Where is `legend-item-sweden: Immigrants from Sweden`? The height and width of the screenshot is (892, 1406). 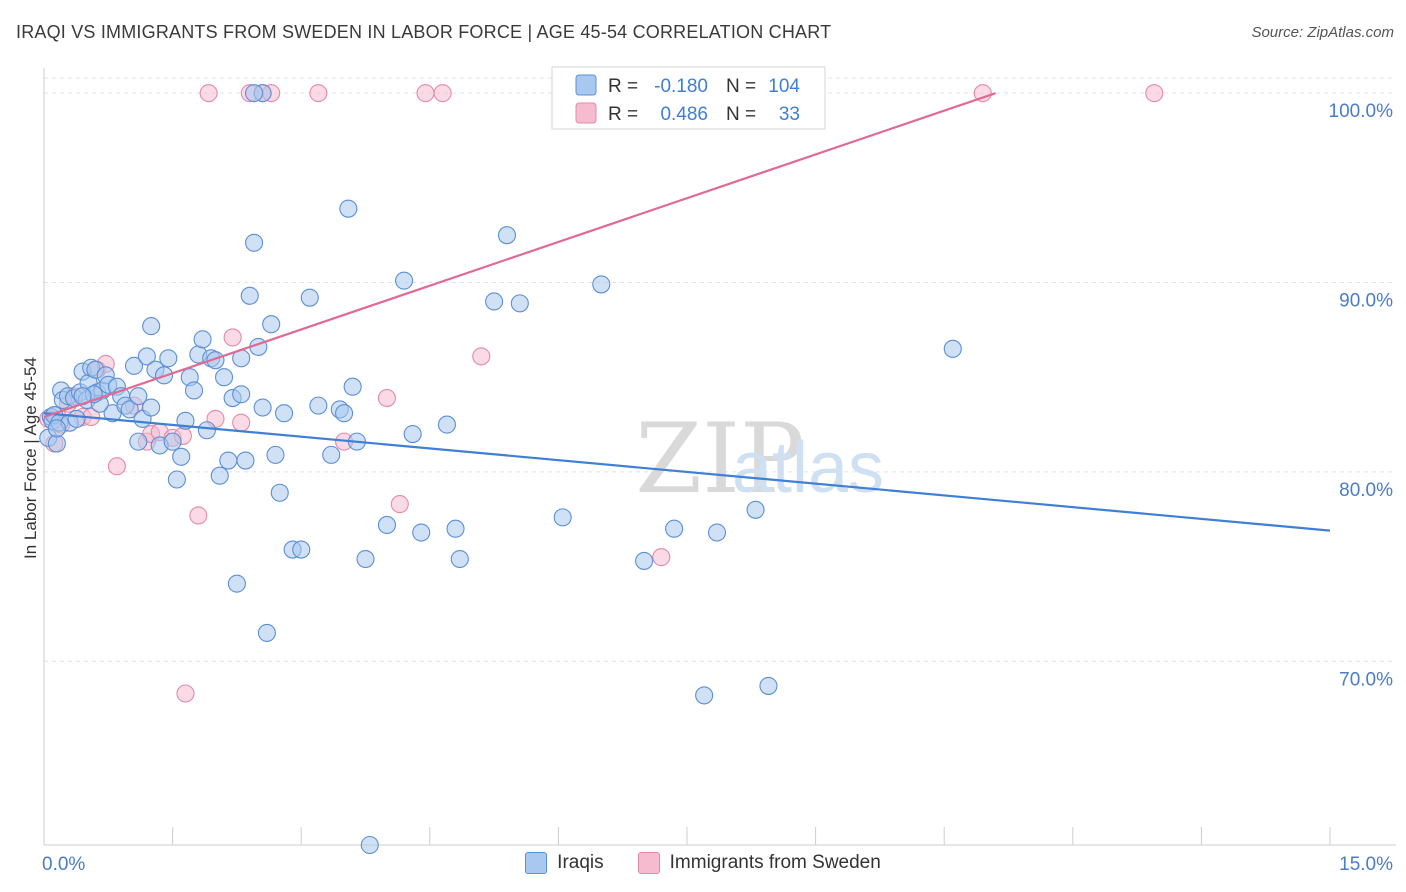
legend-item-sweden: Immigrants from Sweden is located at coordinates (759, 863).